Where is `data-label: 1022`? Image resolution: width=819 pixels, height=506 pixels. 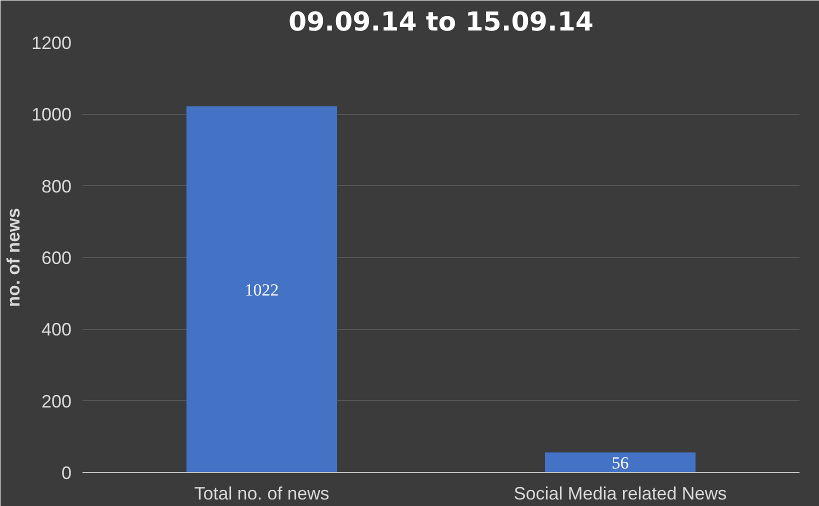
data-label: 1022 is located at coordinates (261, 290).